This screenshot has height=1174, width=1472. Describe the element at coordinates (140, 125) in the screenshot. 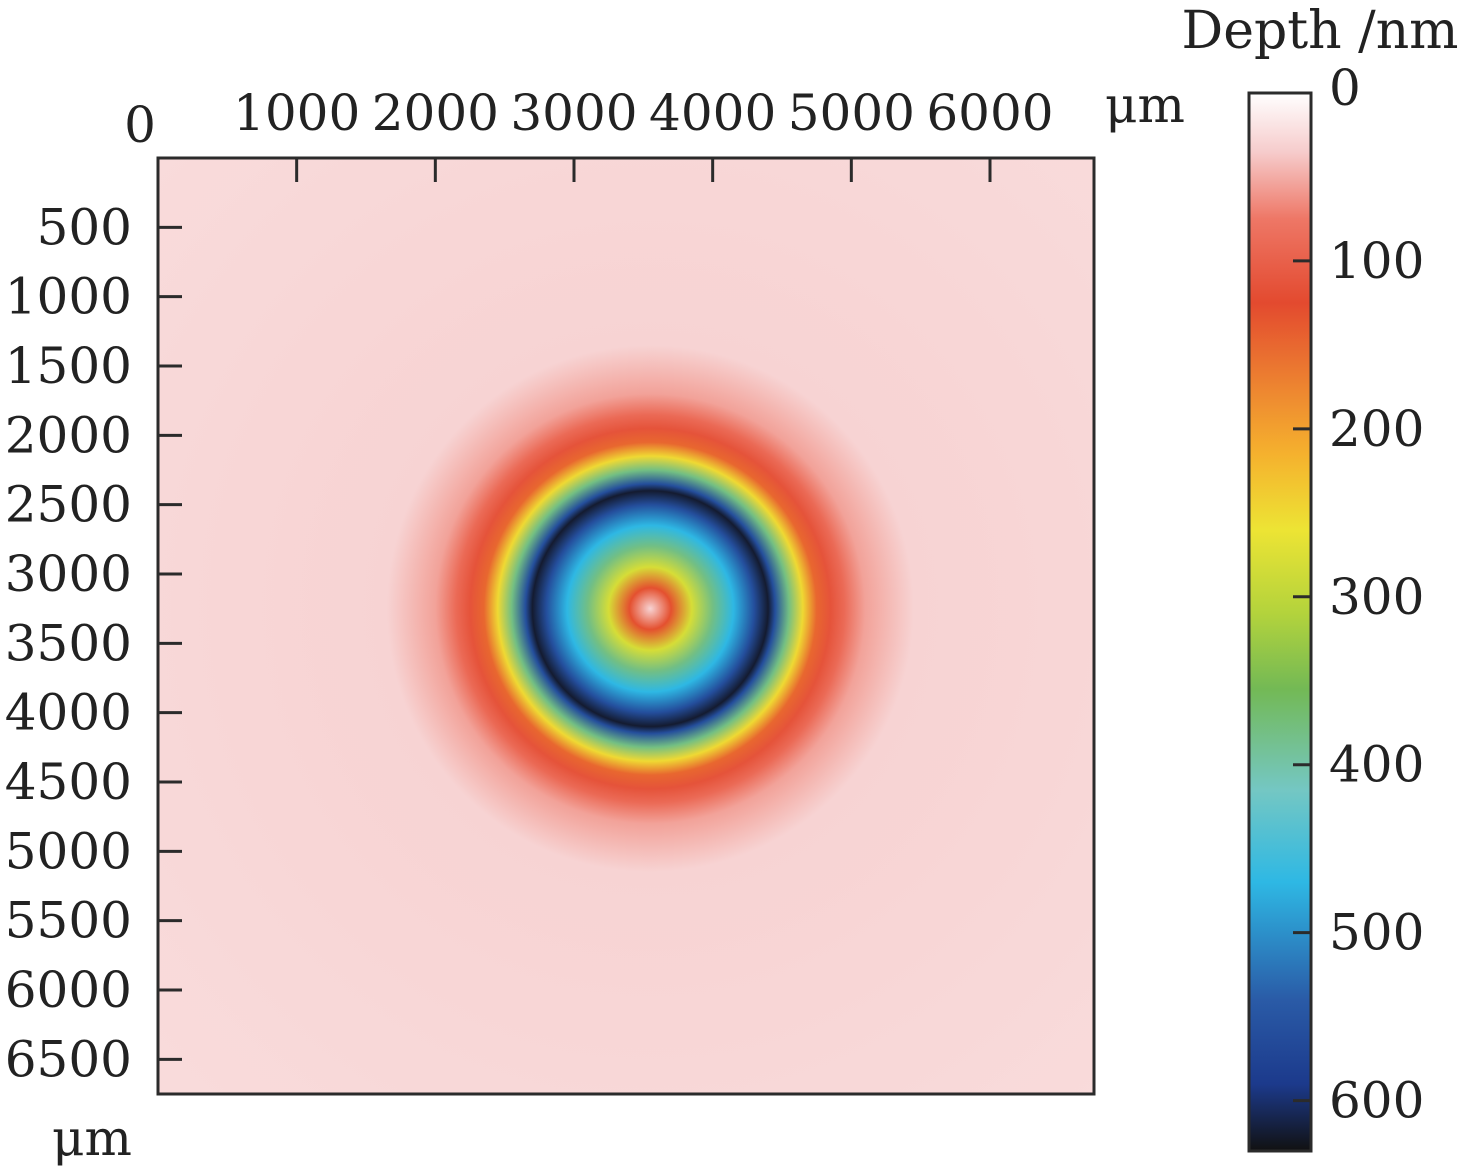

I see `x-axis-origin-label: 0` at that location.